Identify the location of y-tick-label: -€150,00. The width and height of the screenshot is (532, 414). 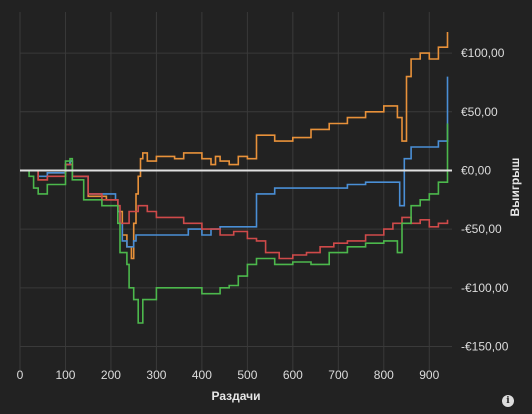
(485, 347).